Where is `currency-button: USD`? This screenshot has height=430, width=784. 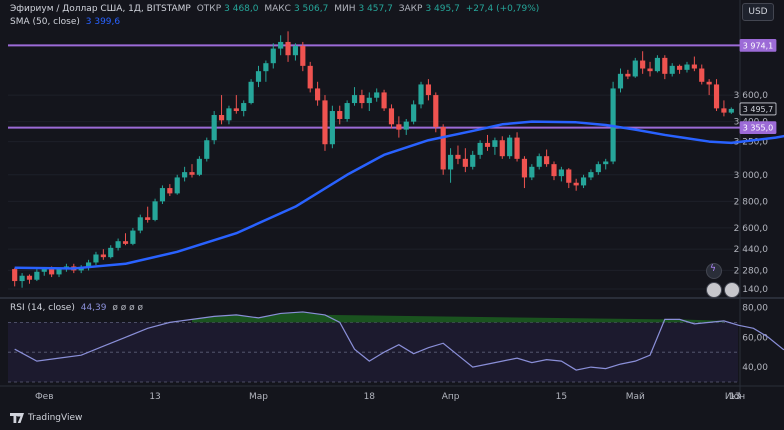 currency-button: USD is located at coordinates (758, 12).